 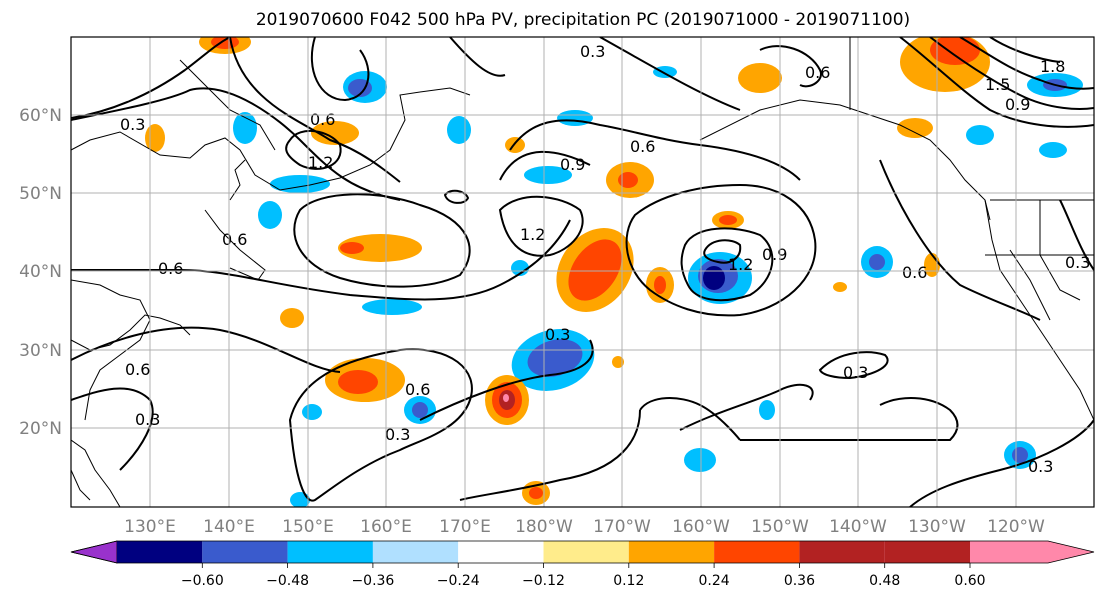 What do you see at coordinates (543, 581) in the screenshot?
I see `colorbar-tick-label: −0.12` at bounding box center [543, 581].